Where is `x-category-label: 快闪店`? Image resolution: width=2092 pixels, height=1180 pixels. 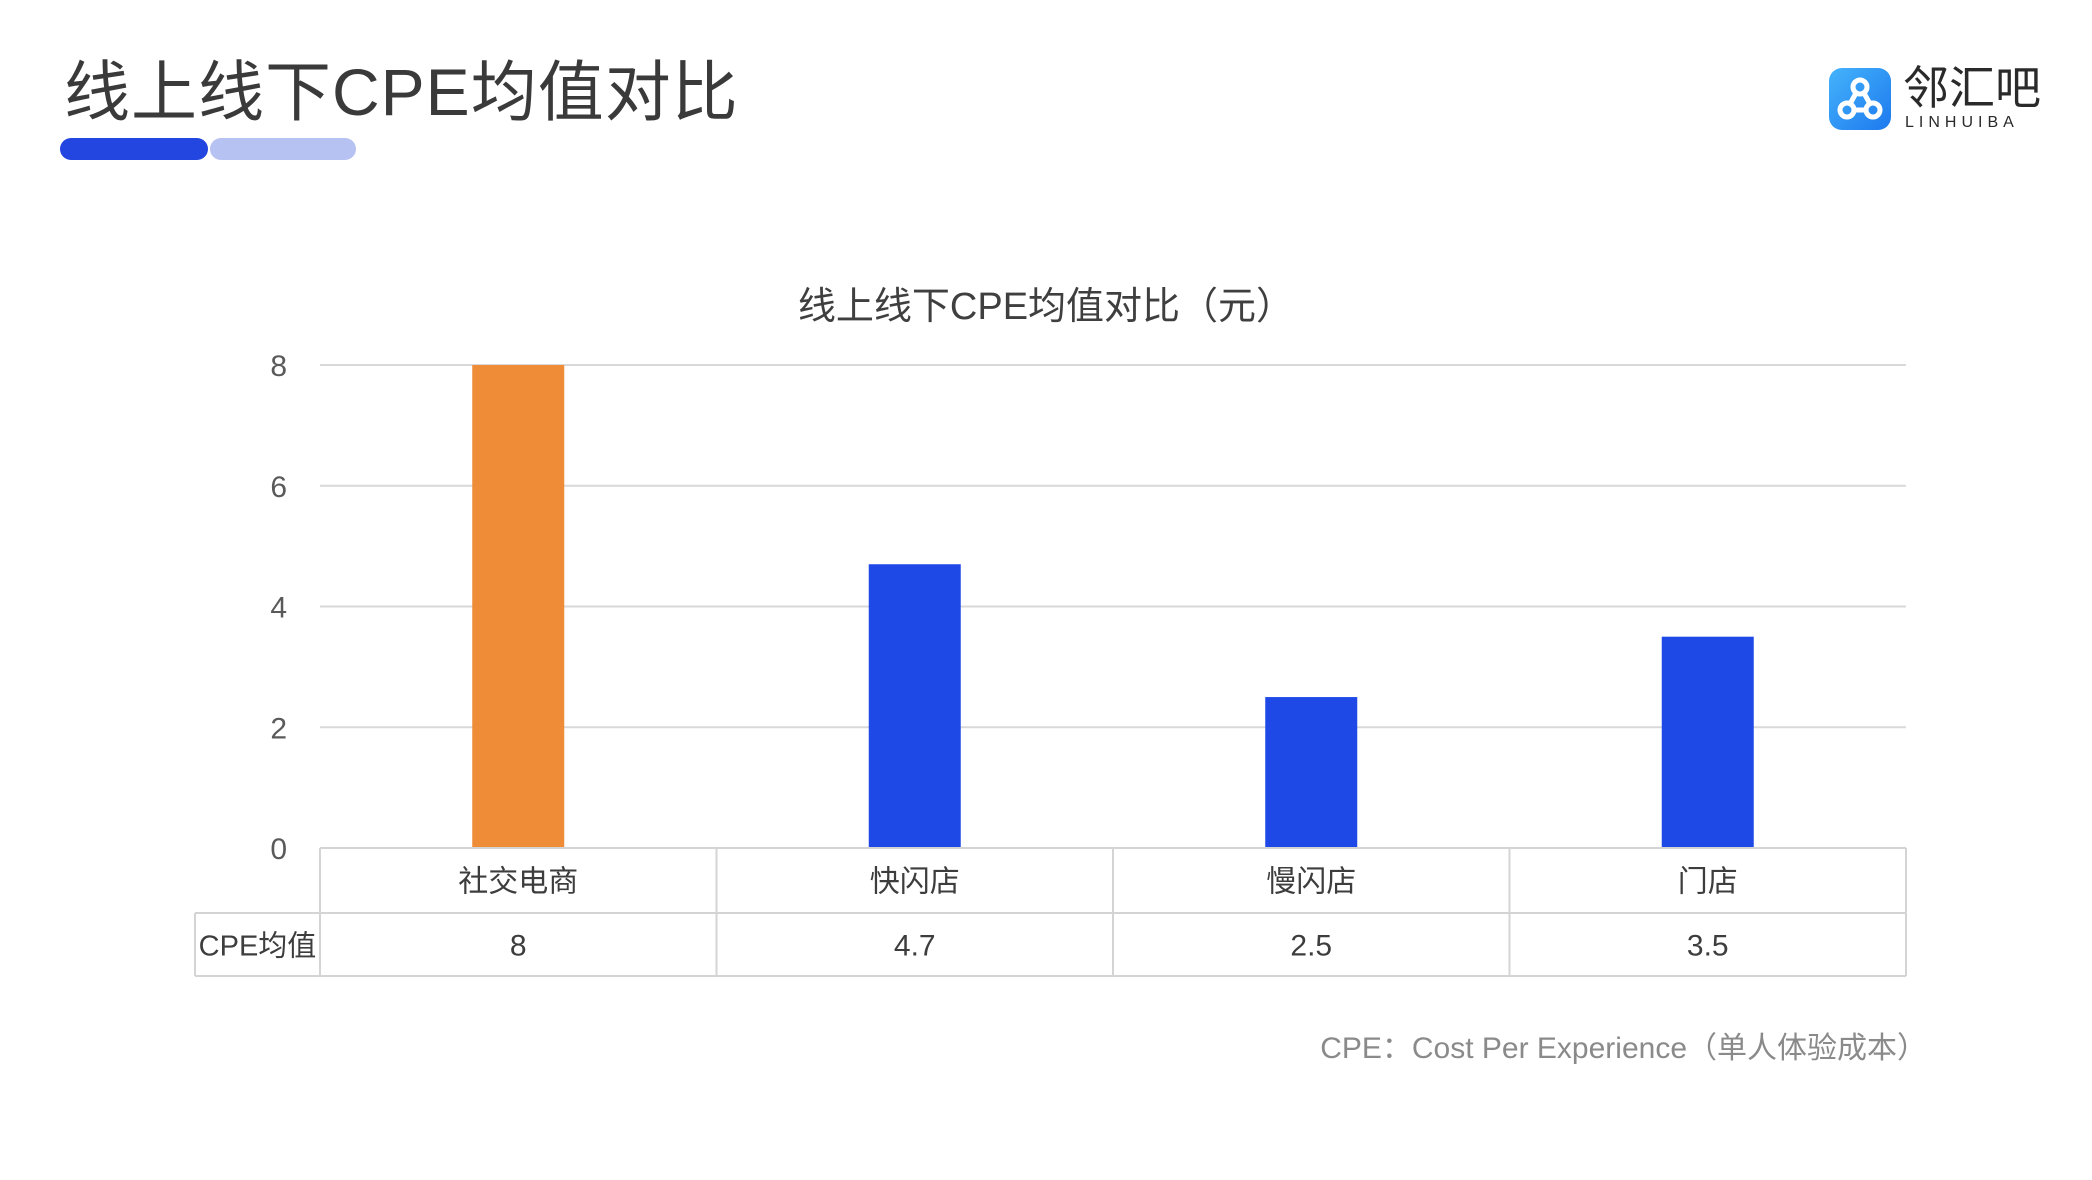
x-category-label: 快闪店 is located at coordinates (915, 882).